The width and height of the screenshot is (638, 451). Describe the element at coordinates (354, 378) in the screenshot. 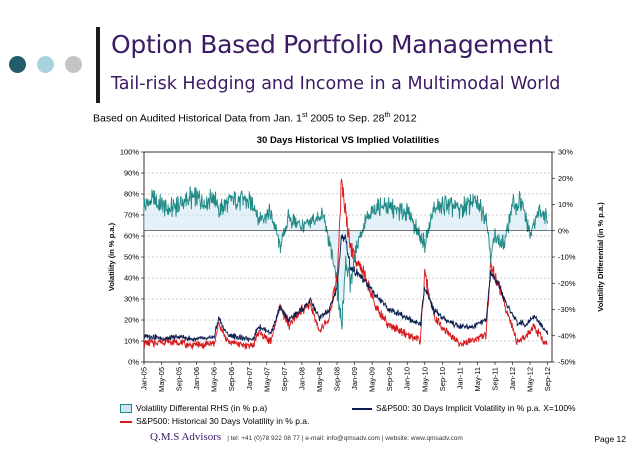

I see `tick-label-x: Jan-09` at that location.